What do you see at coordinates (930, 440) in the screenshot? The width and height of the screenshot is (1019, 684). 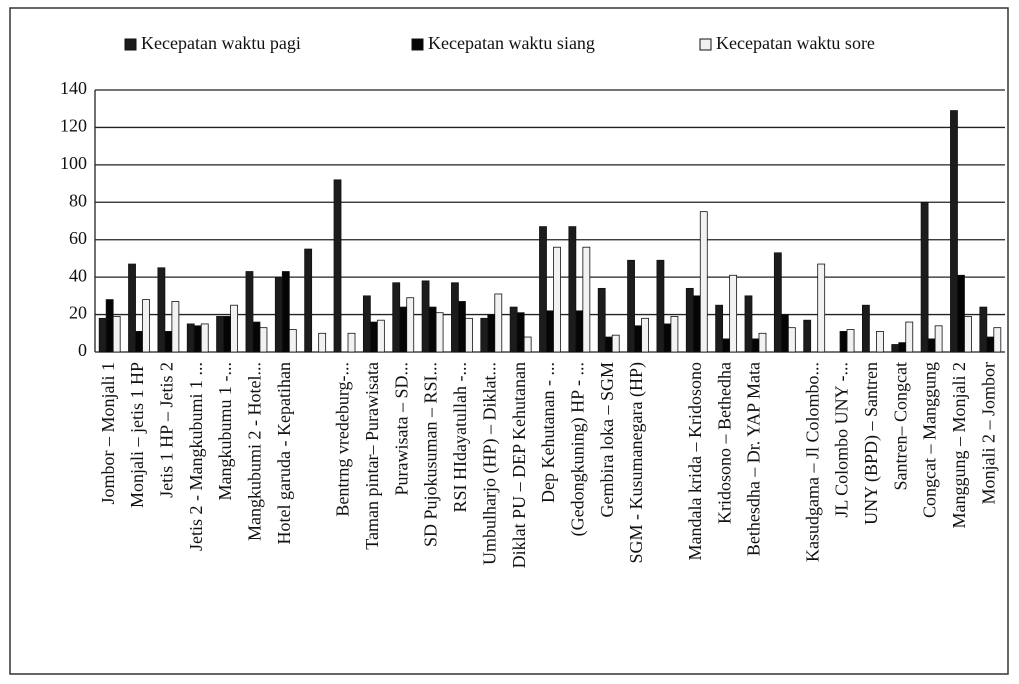 I see `x-tick-label: Congcat – Manggung` at bounding box center [930, 440].